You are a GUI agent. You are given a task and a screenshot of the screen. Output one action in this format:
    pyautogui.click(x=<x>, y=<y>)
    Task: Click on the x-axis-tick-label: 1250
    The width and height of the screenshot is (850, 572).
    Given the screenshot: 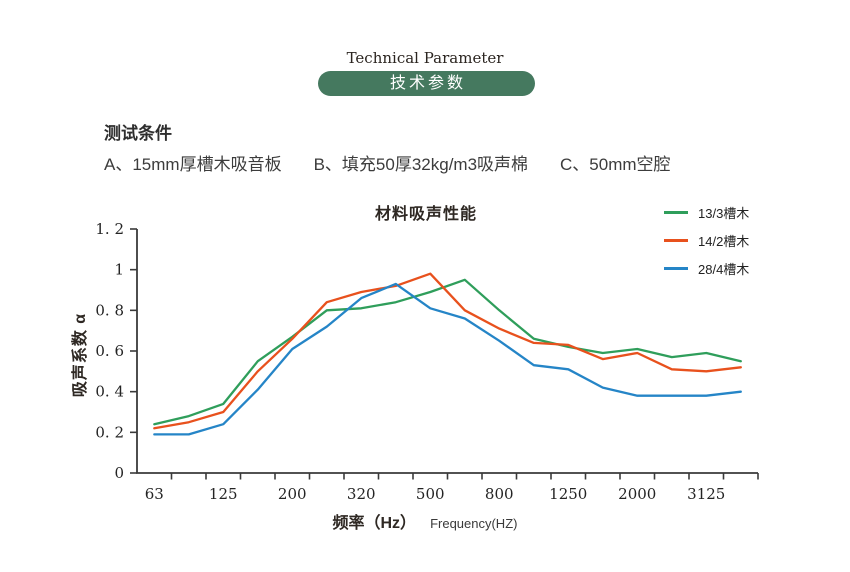 What is the action you would take?
    pyautogui.click(x=568, y=494)
    